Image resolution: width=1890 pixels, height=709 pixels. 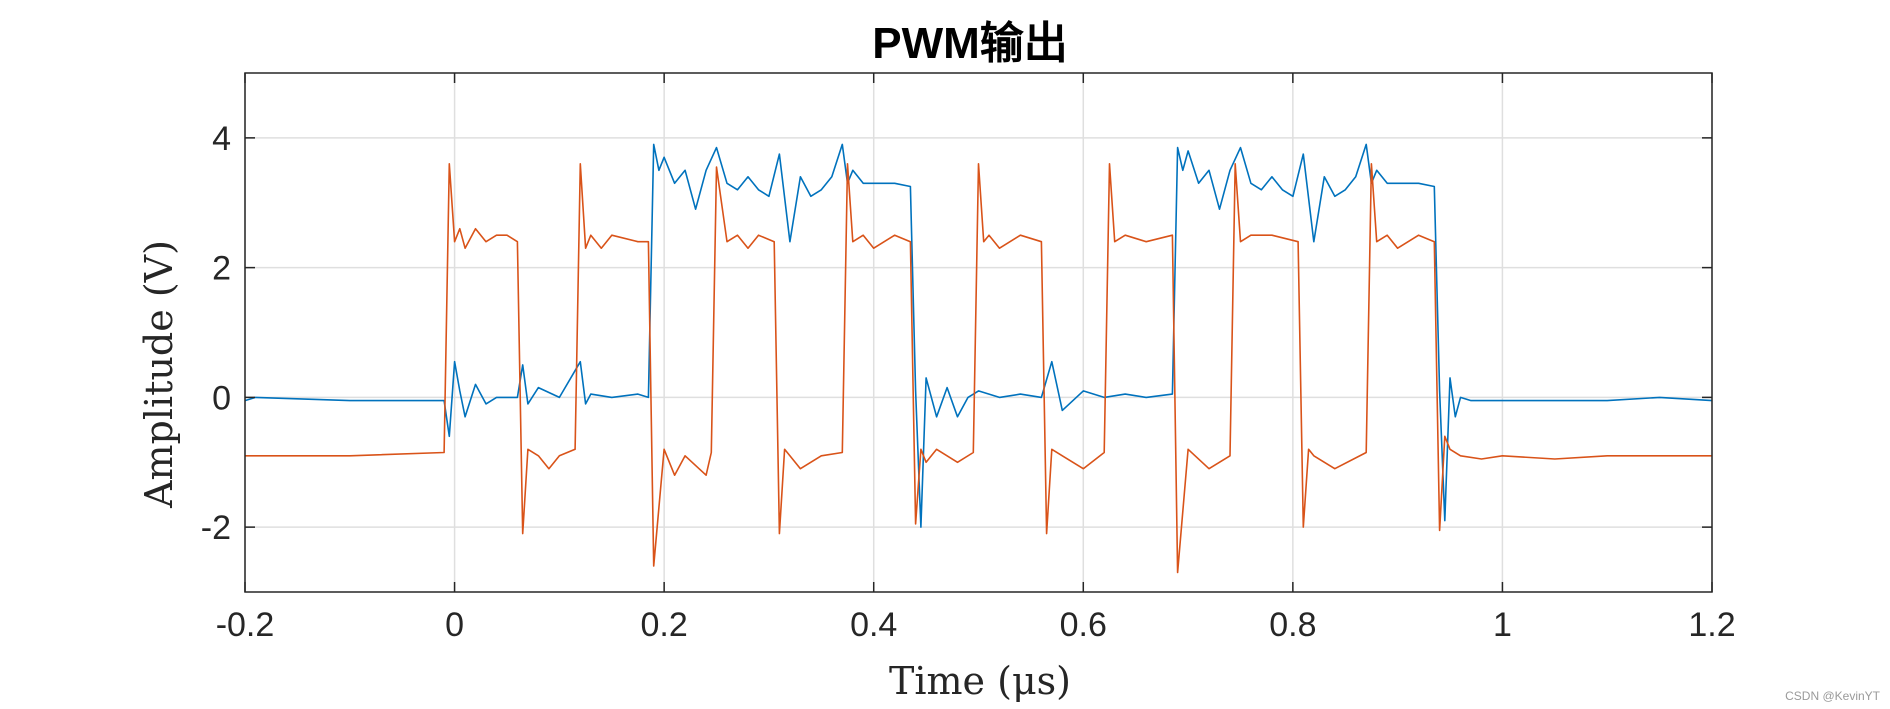 I want to click on x-tick-label: 0.2, so click(x=664, y=625).